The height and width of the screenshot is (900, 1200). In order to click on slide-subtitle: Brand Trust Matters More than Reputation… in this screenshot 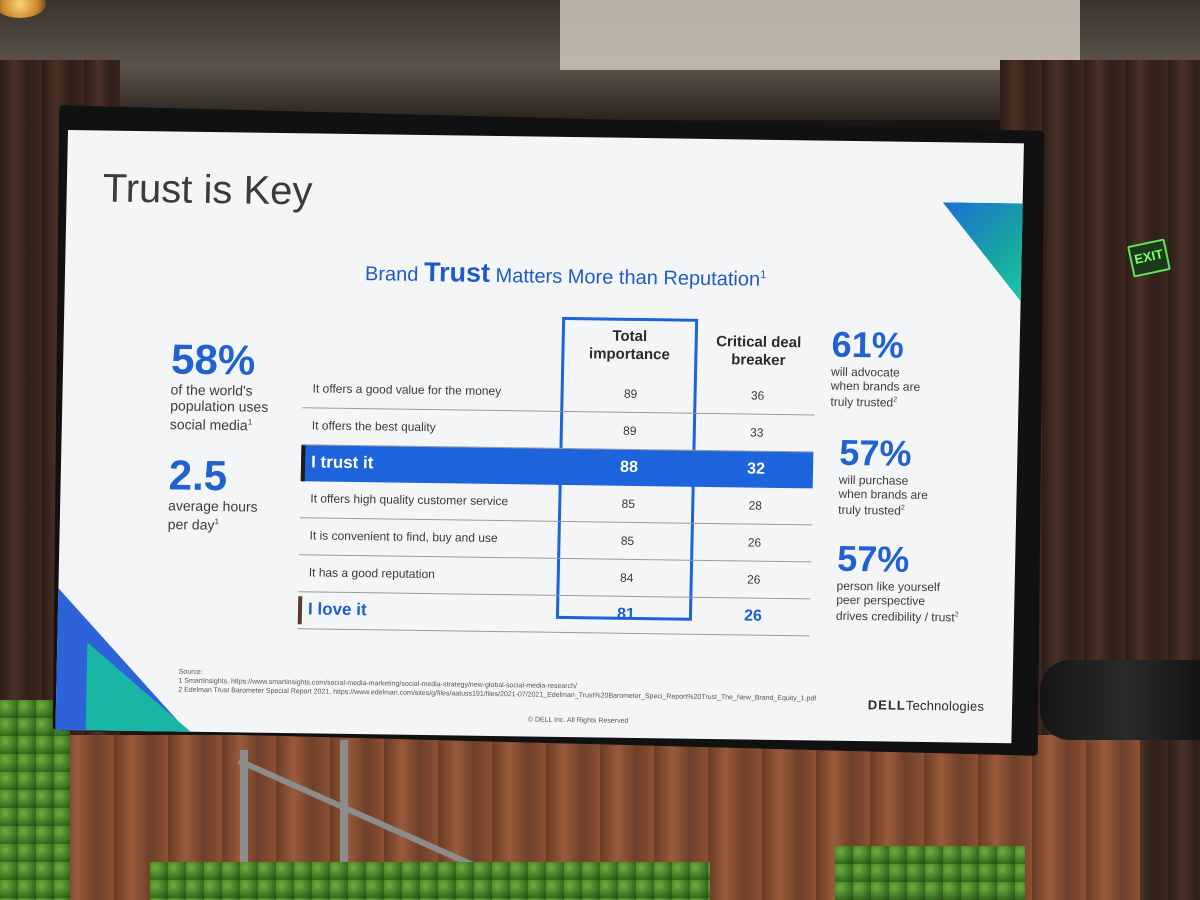, I will do `click(566, 274)`.